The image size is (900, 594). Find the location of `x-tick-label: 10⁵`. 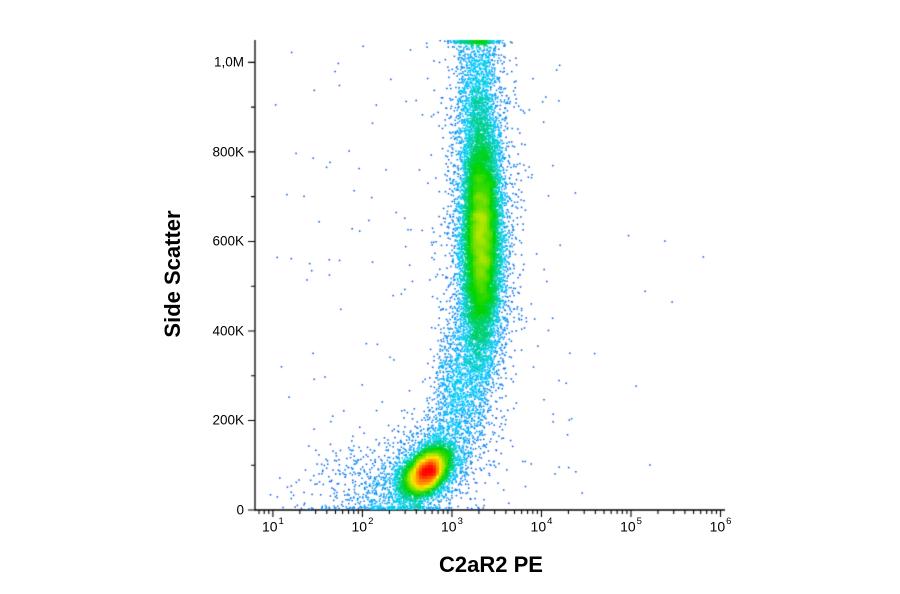

x-tick-label: 10⁵ is located at coordinates (631, 525).